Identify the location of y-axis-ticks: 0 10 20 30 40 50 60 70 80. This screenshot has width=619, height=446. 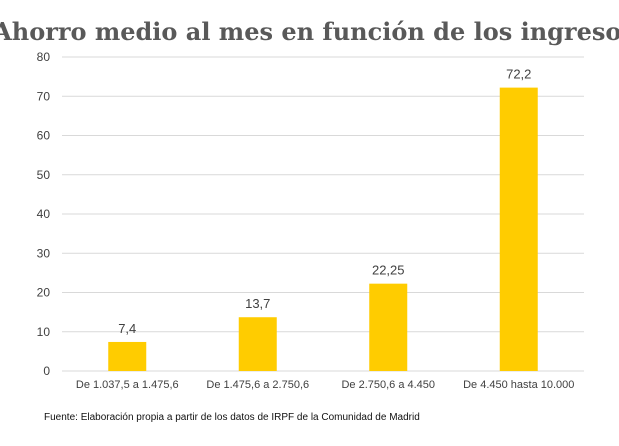
(44, 214).